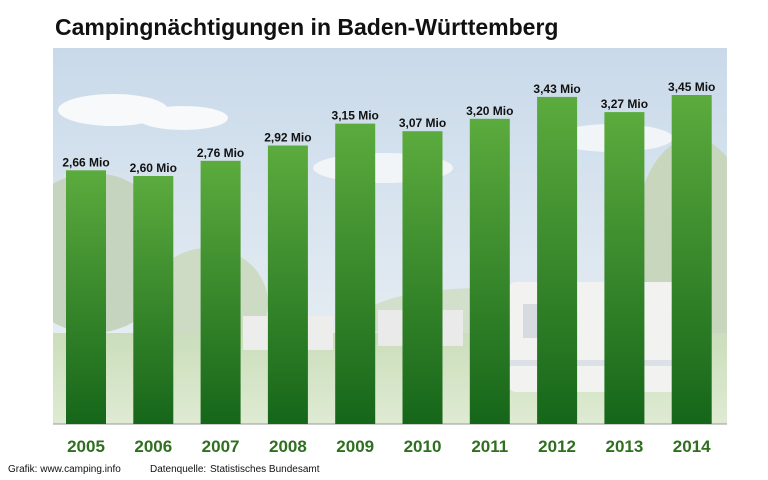 This screenshot has height=480, width=768. I want to click on data-source-label: Datenquelle:, so click(178, 469).